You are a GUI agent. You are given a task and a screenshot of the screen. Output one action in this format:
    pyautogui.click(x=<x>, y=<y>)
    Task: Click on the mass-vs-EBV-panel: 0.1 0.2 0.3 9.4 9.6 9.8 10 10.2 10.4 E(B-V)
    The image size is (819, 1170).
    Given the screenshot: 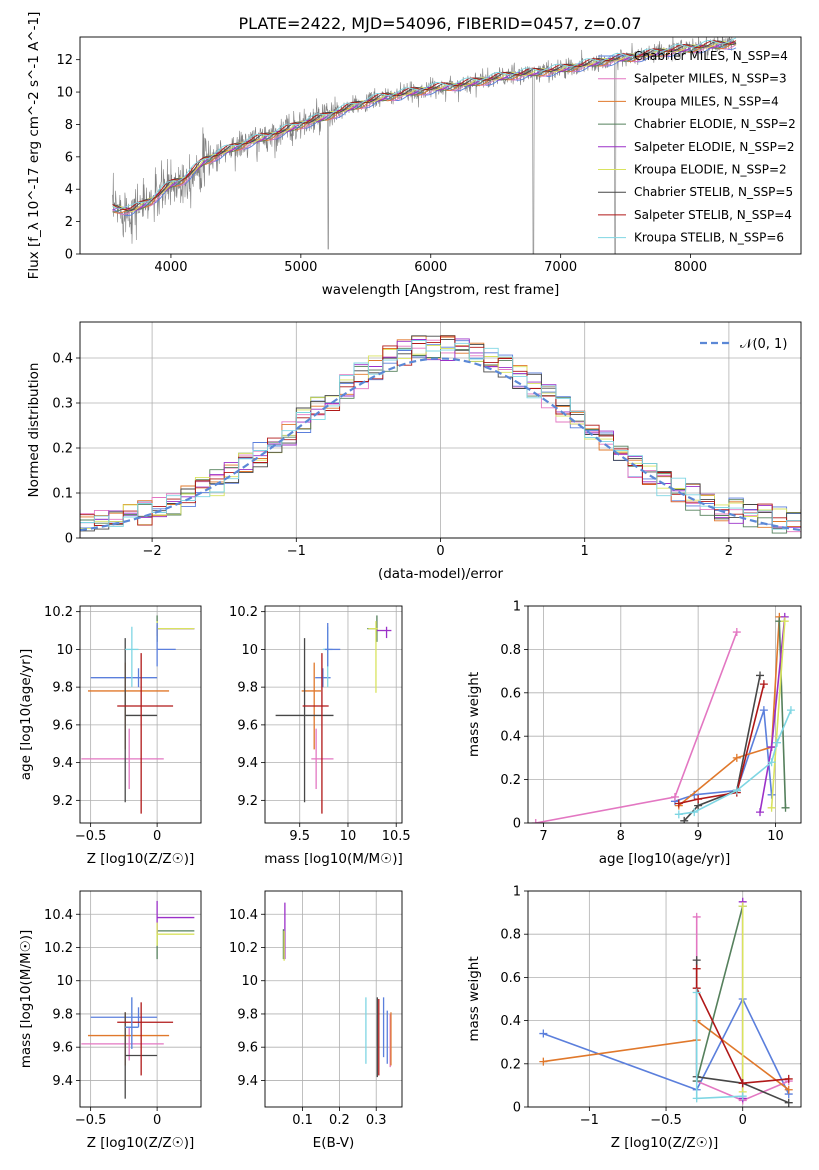 What is the action you would take?
    pyautogui.click(x=316, y=1020)
    